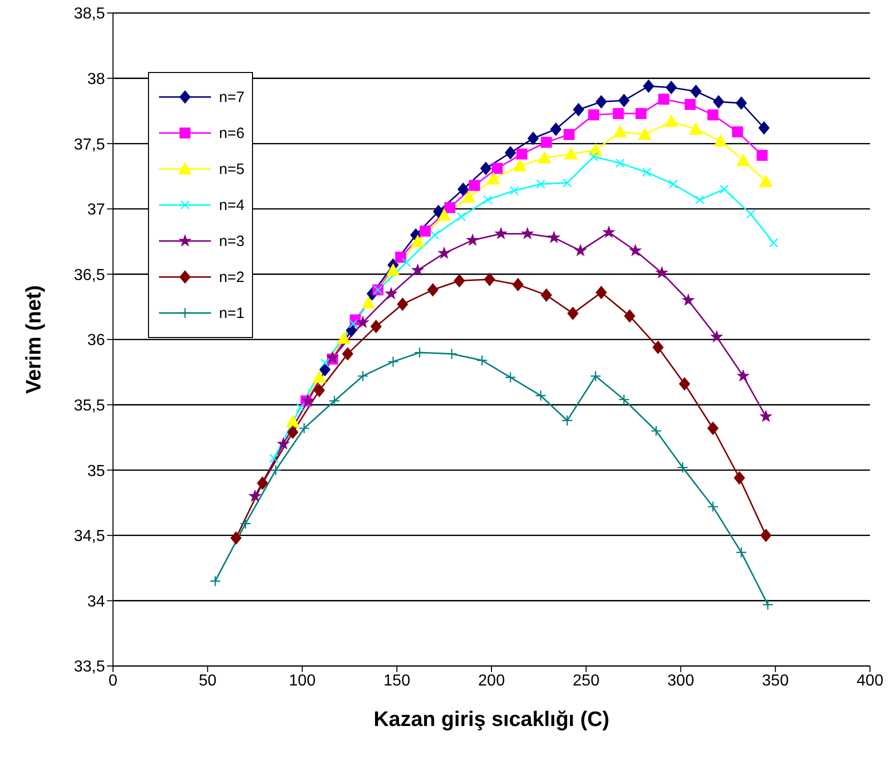 This screenshot has width=893, height=764. Describe the element at coordinates (231, 313) in the screenshot. I see `legend-label: n=1` at that location.